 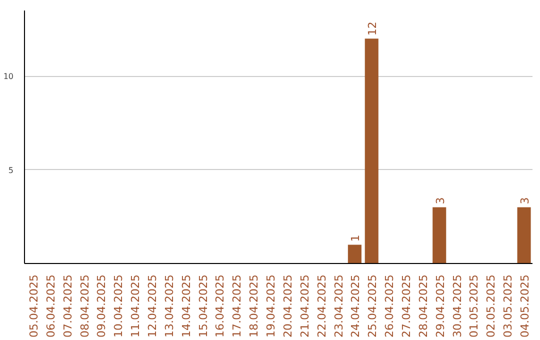 I want to click on x-tick-label: 05.04.2025, so click(x=33, y=306).